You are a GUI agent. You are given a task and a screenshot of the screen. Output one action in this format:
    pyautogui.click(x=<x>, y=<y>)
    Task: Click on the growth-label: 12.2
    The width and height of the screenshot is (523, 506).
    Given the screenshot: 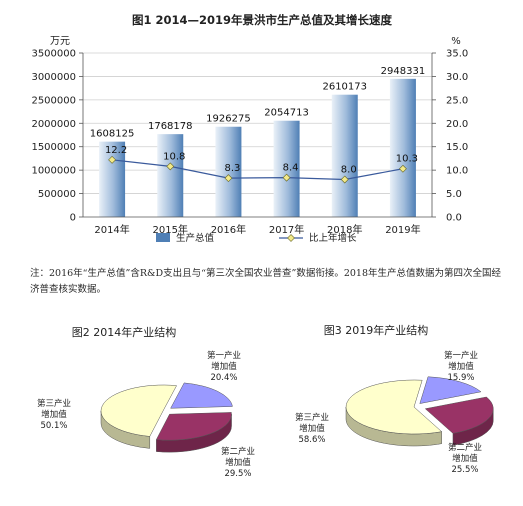 What is the action you would take?
    pyautogui.click(x=116, y=150)
    